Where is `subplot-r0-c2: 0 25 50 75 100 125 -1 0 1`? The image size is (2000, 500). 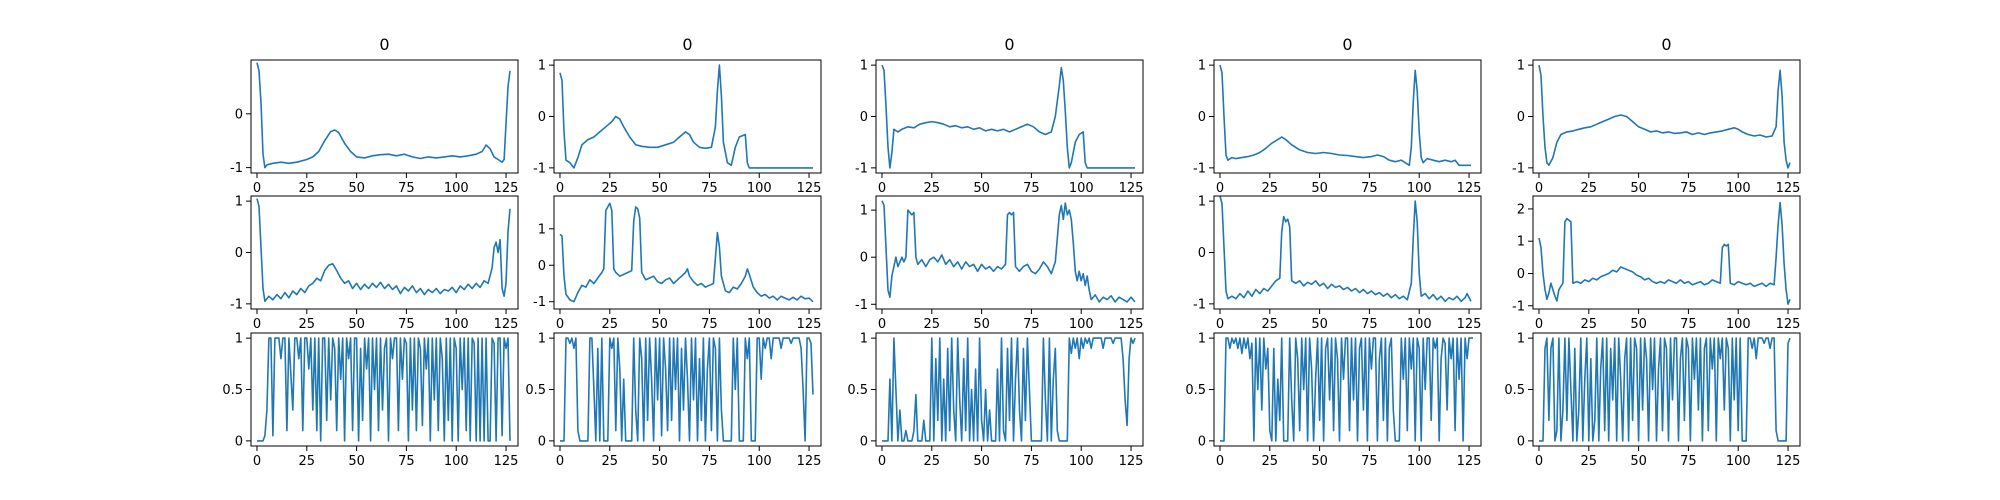
subplot-r0-c2: 0 25 50 75 100 125 -1 0 1 is located at coordinates (999, 127).